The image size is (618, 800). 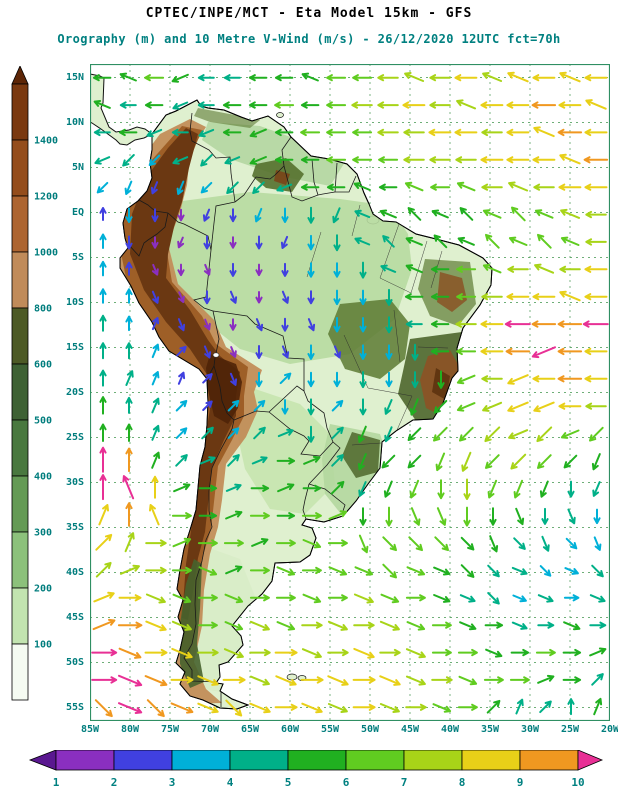 I want to click on svg-text: 500, so click(x=43, y=421).